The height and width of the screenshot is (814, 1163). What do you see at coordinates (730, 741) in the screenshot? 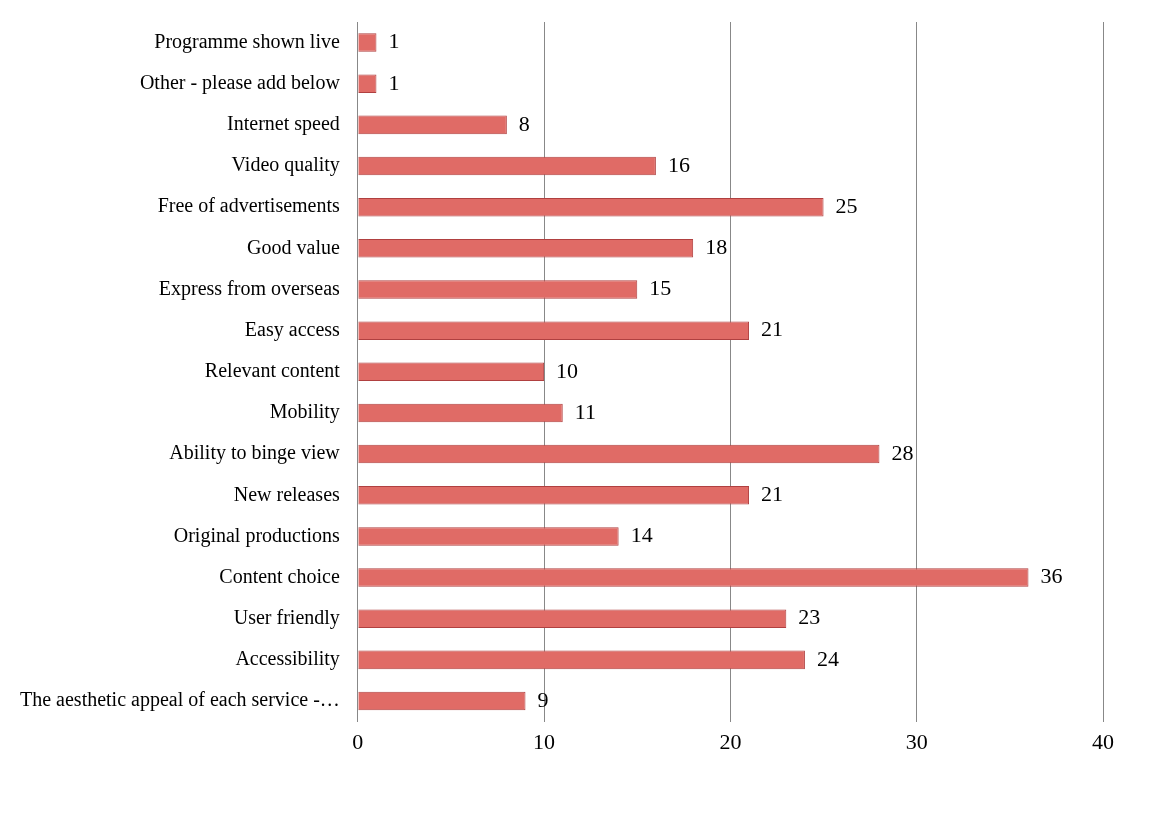
I see `x-tick-label: 20` at bounding box center [730, 741].